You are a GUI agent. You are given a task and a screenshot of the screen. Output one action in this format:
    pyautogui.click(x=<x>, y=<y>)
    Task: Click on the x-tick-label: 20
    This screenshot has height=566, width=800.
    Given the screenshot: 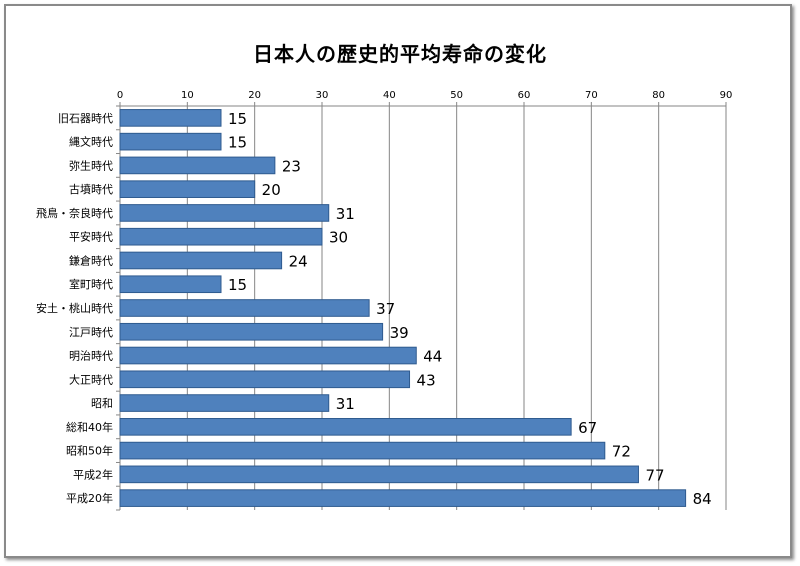 What is the action you would take?
    pyautogui.click(x=254, y=95)
    